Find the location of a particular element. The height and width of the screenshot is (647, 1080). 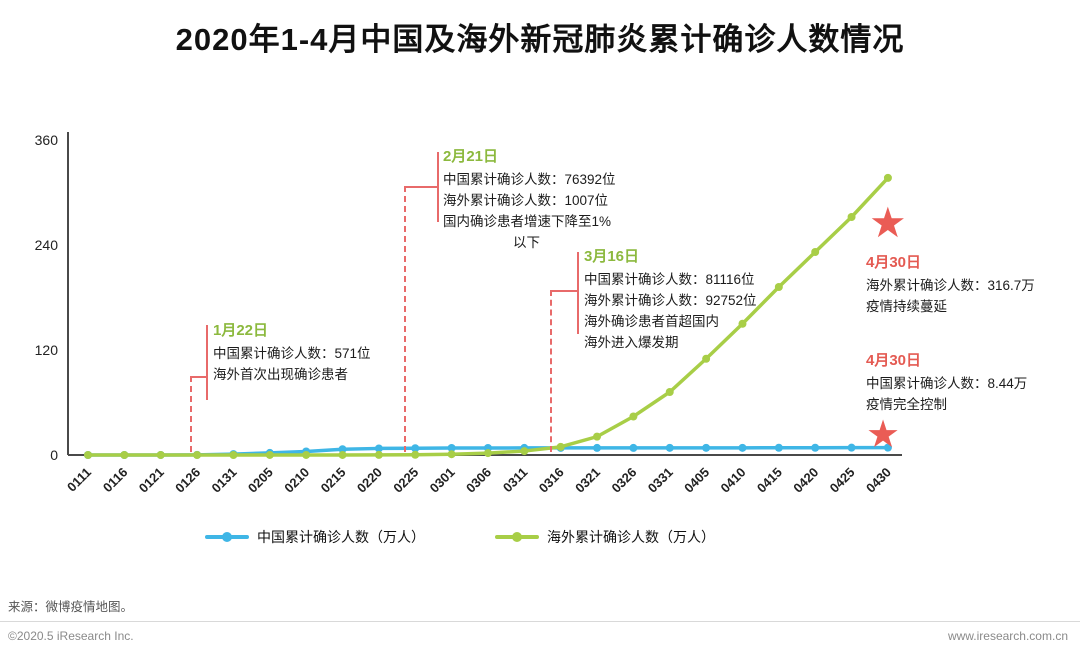

x-tick-label: 0311 is located at coordinates (515, 480).